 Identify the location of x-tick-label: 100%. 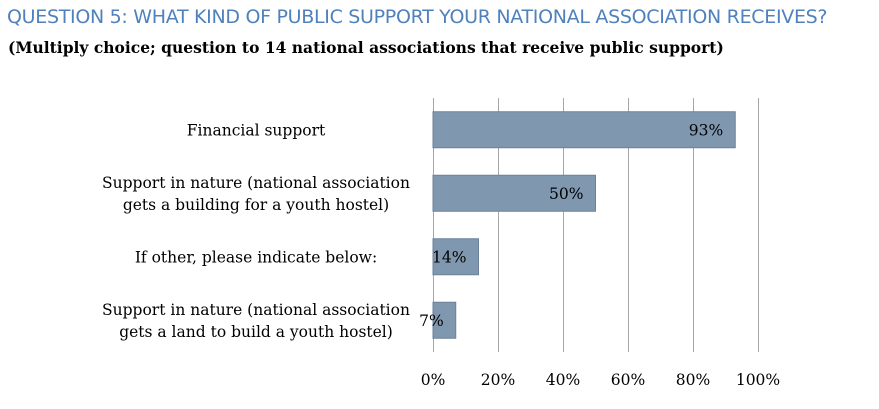
(758, 380).